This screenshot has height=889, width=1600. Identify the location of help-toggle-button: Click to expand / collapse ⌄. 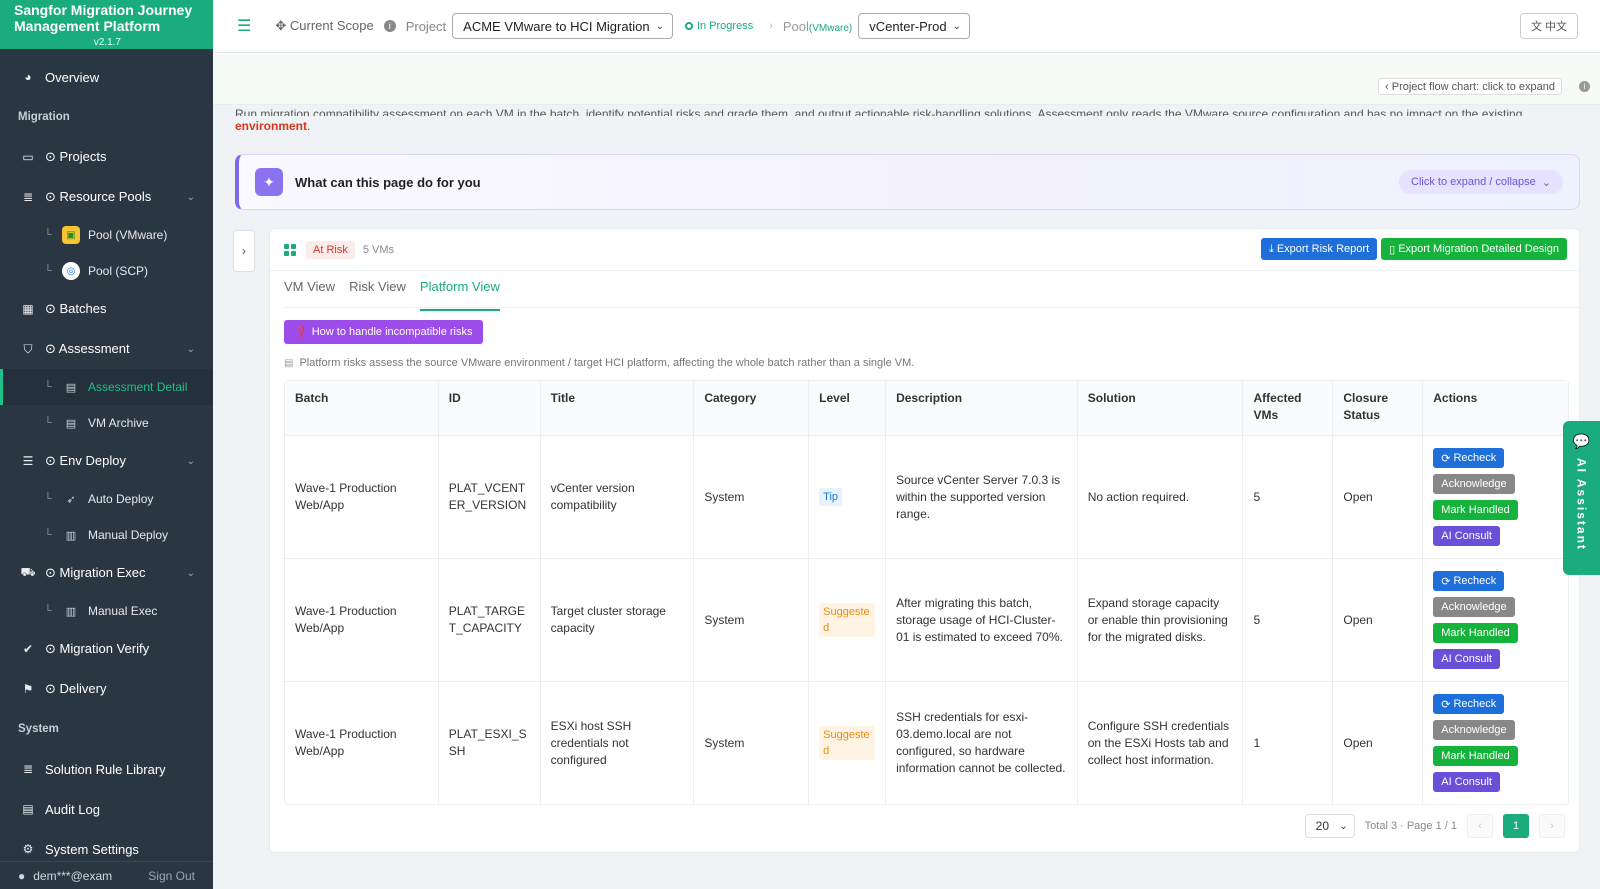
(1481, 182).